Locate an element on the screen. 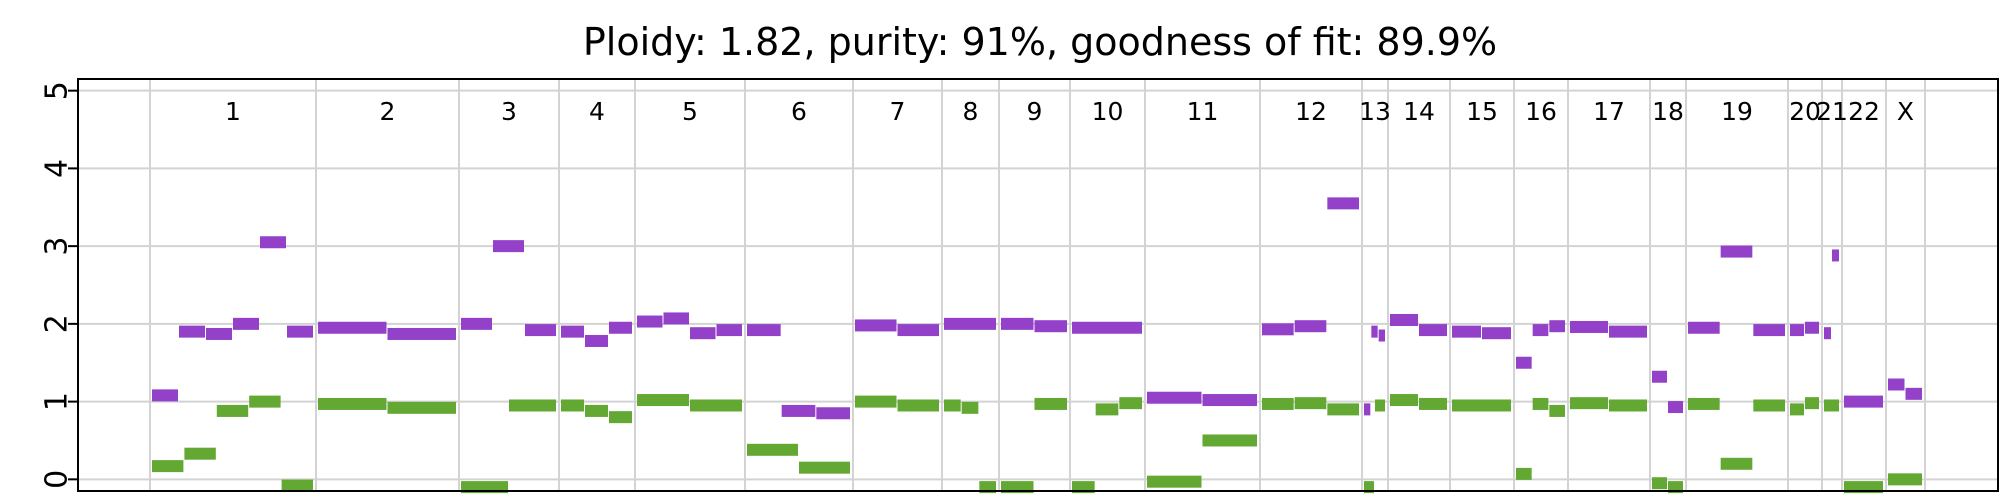 The height and width of the screenshot is (504, 2000). chromosome-label-21: 21 is located at coordinates (1832, 111).